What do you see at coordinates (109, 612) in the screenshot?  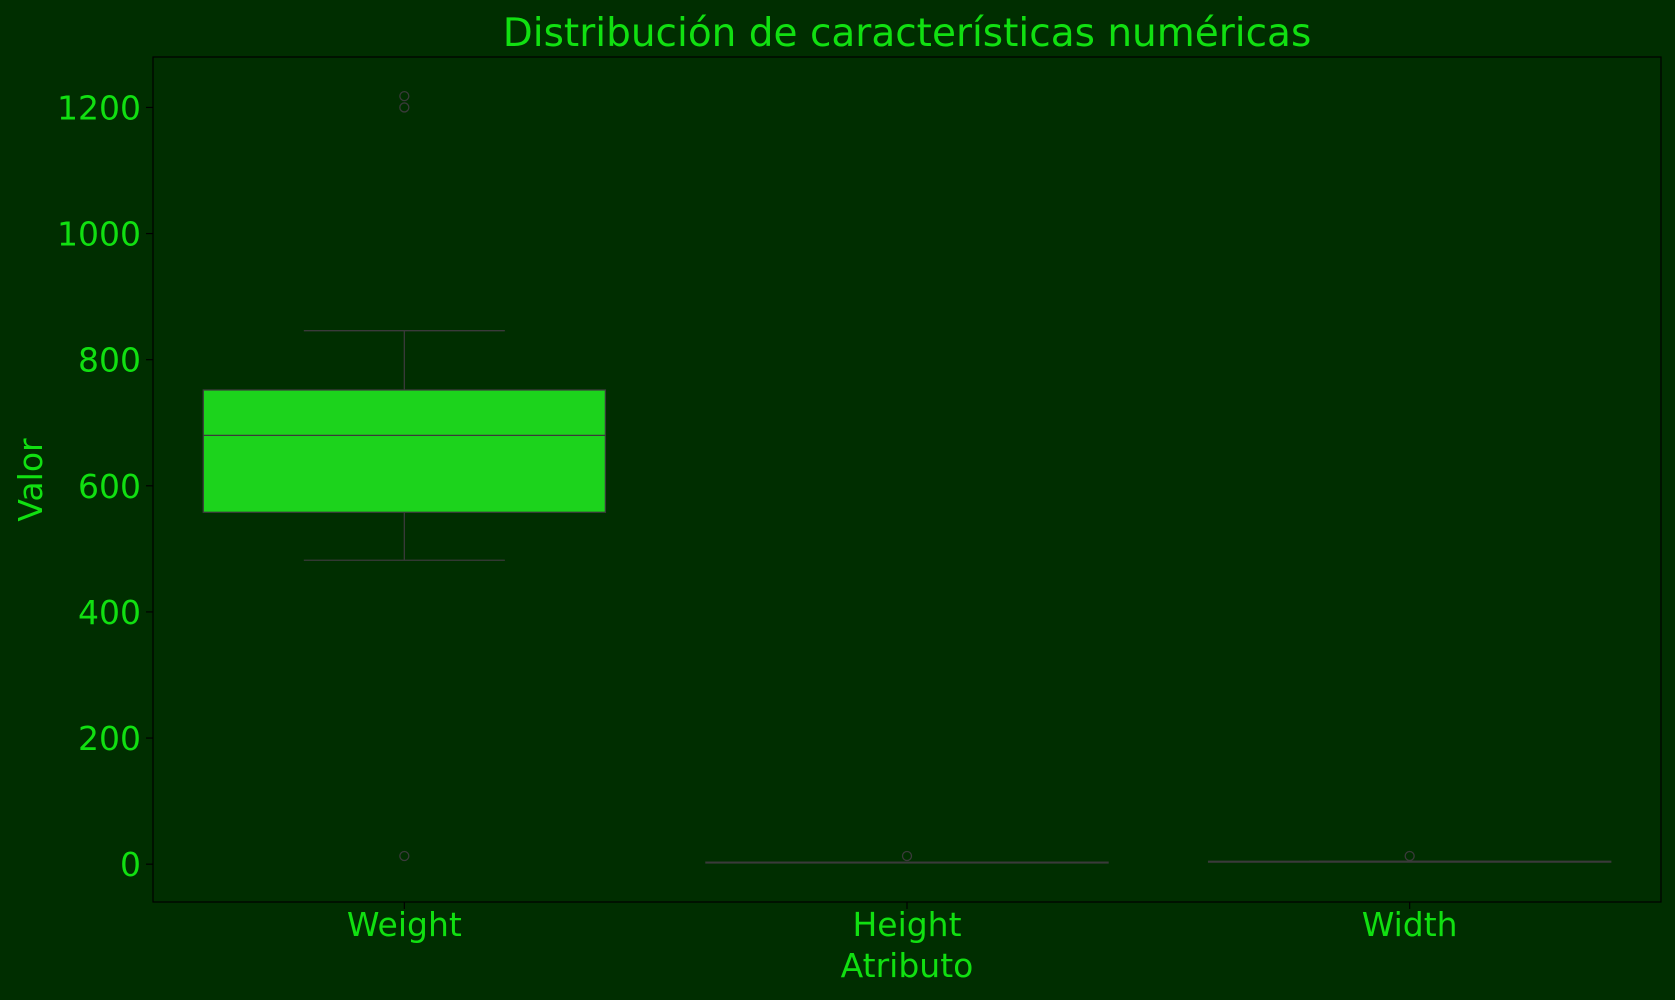 I see `y-tick-label: 400` at bounding box center [109, 612].